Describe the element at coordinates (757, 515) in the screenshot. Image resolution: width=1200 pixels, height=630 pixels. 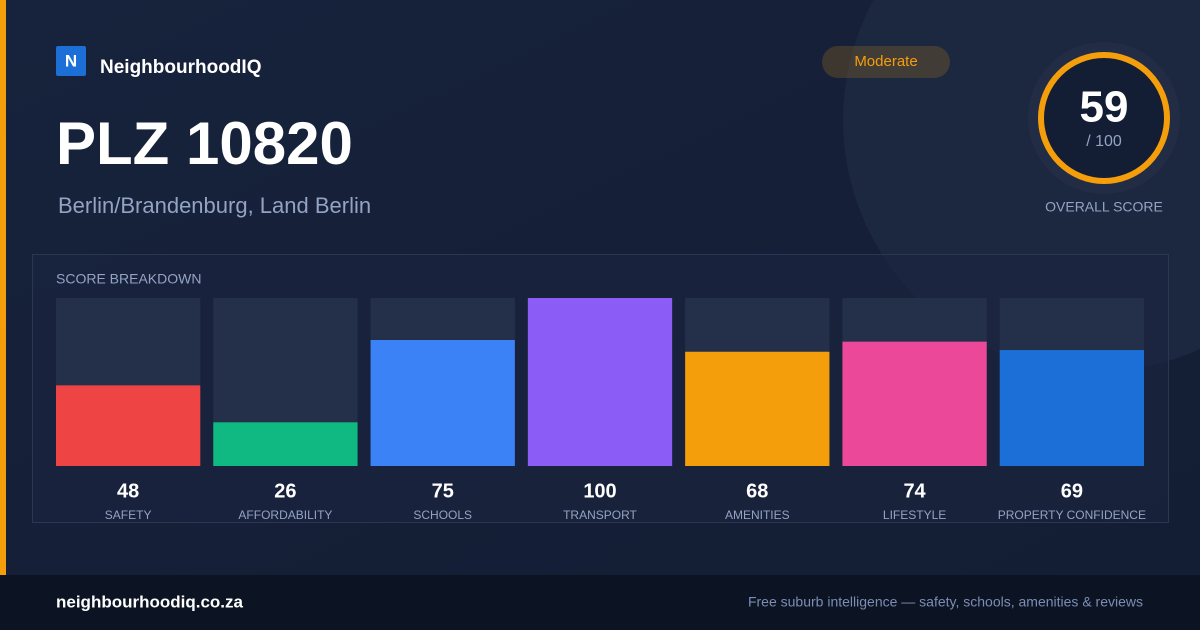
I see `bar-label: AMENITIES` at that location.